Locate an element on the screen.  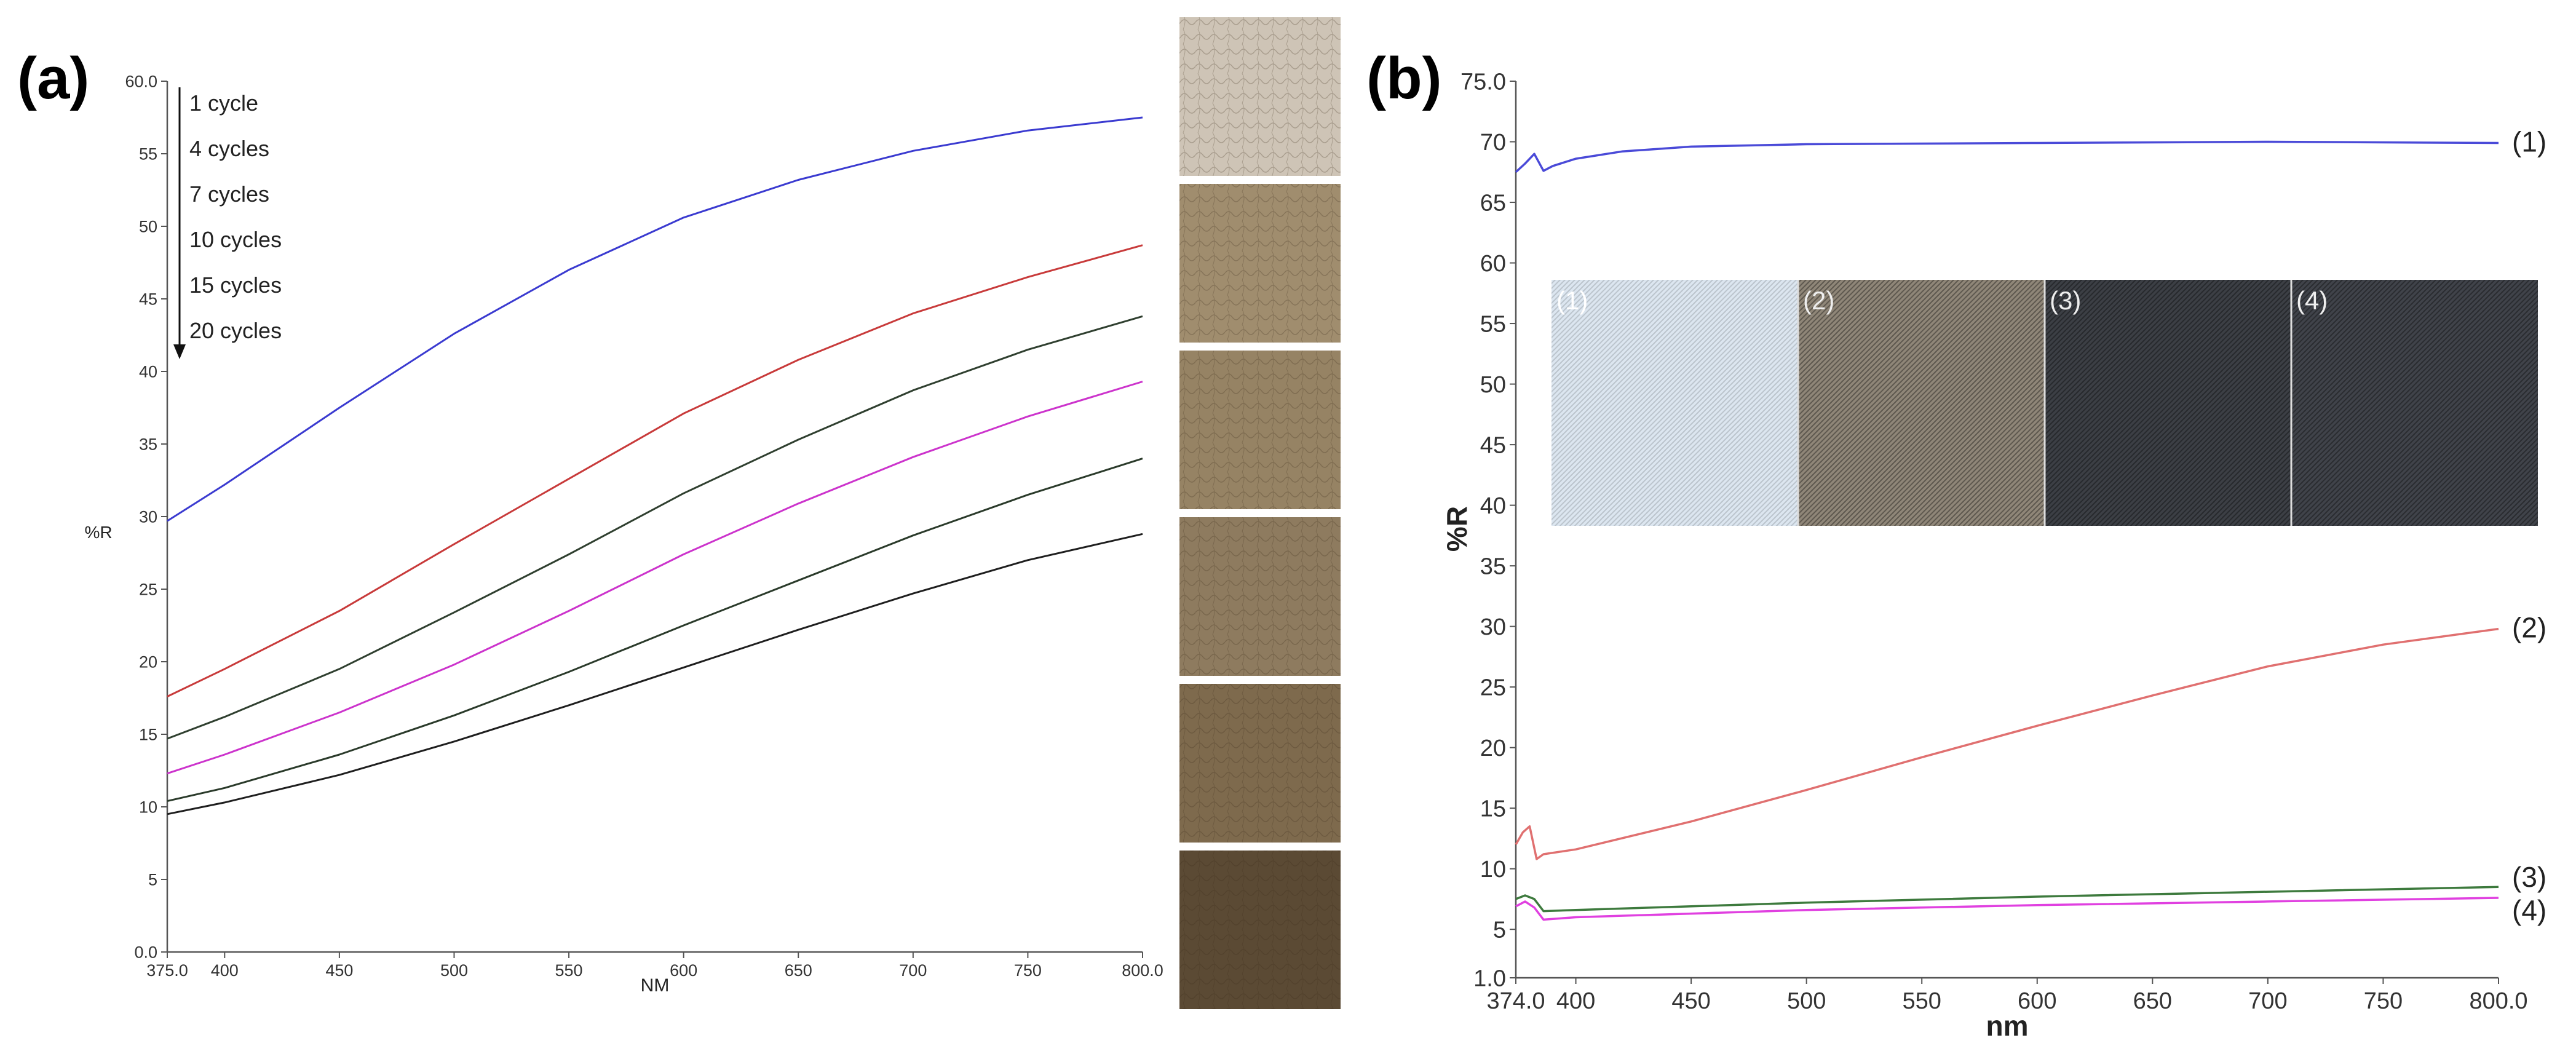
panel-b-inset: (1) (2) (3) (4) is located at coordinates (2045, 403).